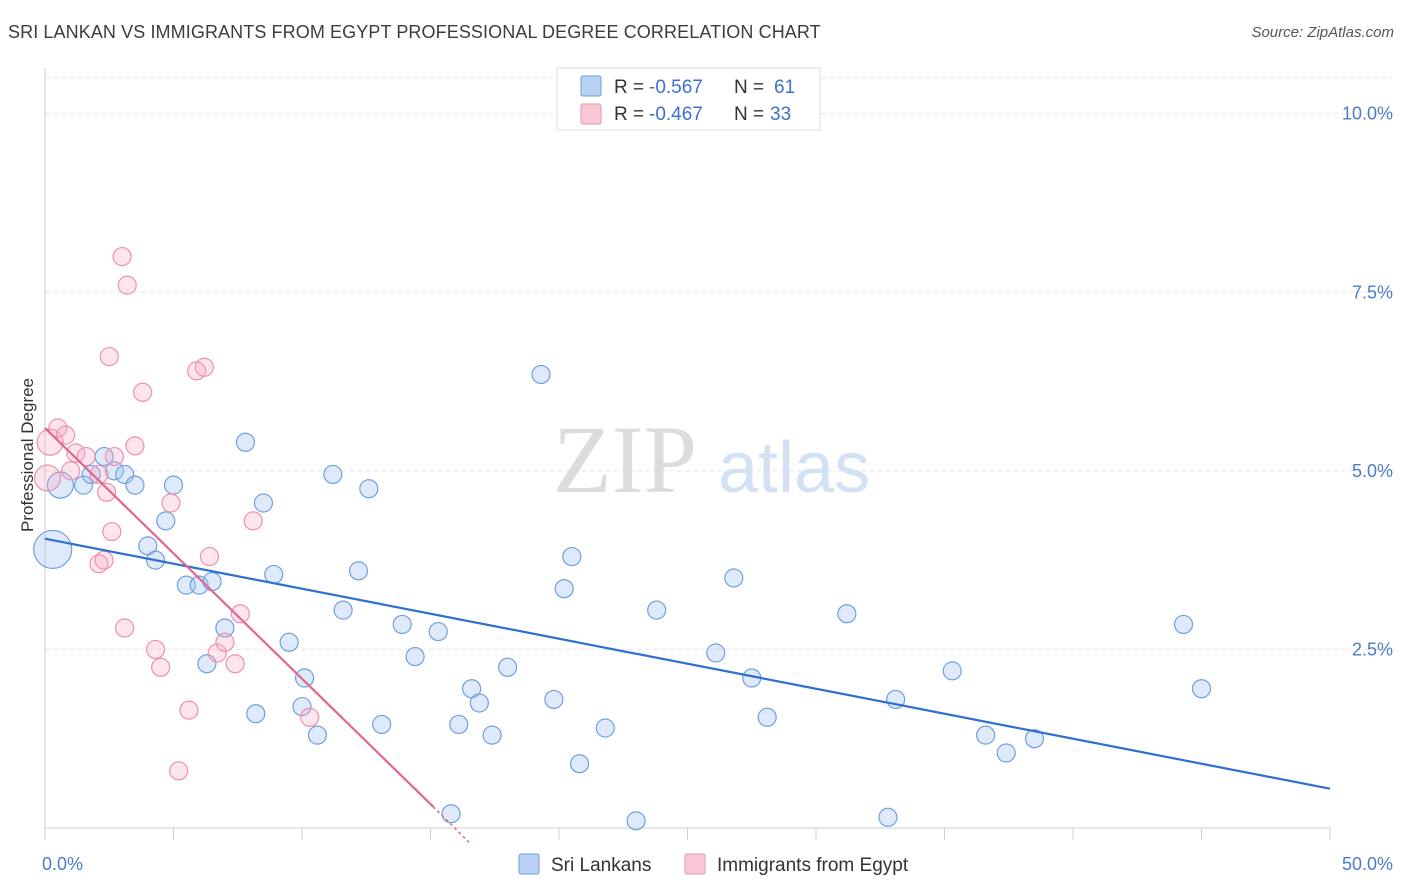 This screenshot has height=892, width=1406. What do you see at coordinates (1367, 114) in the screenshot?
I see `y-tick-label-3: 10.0%` at bounding box center [1367, 114].